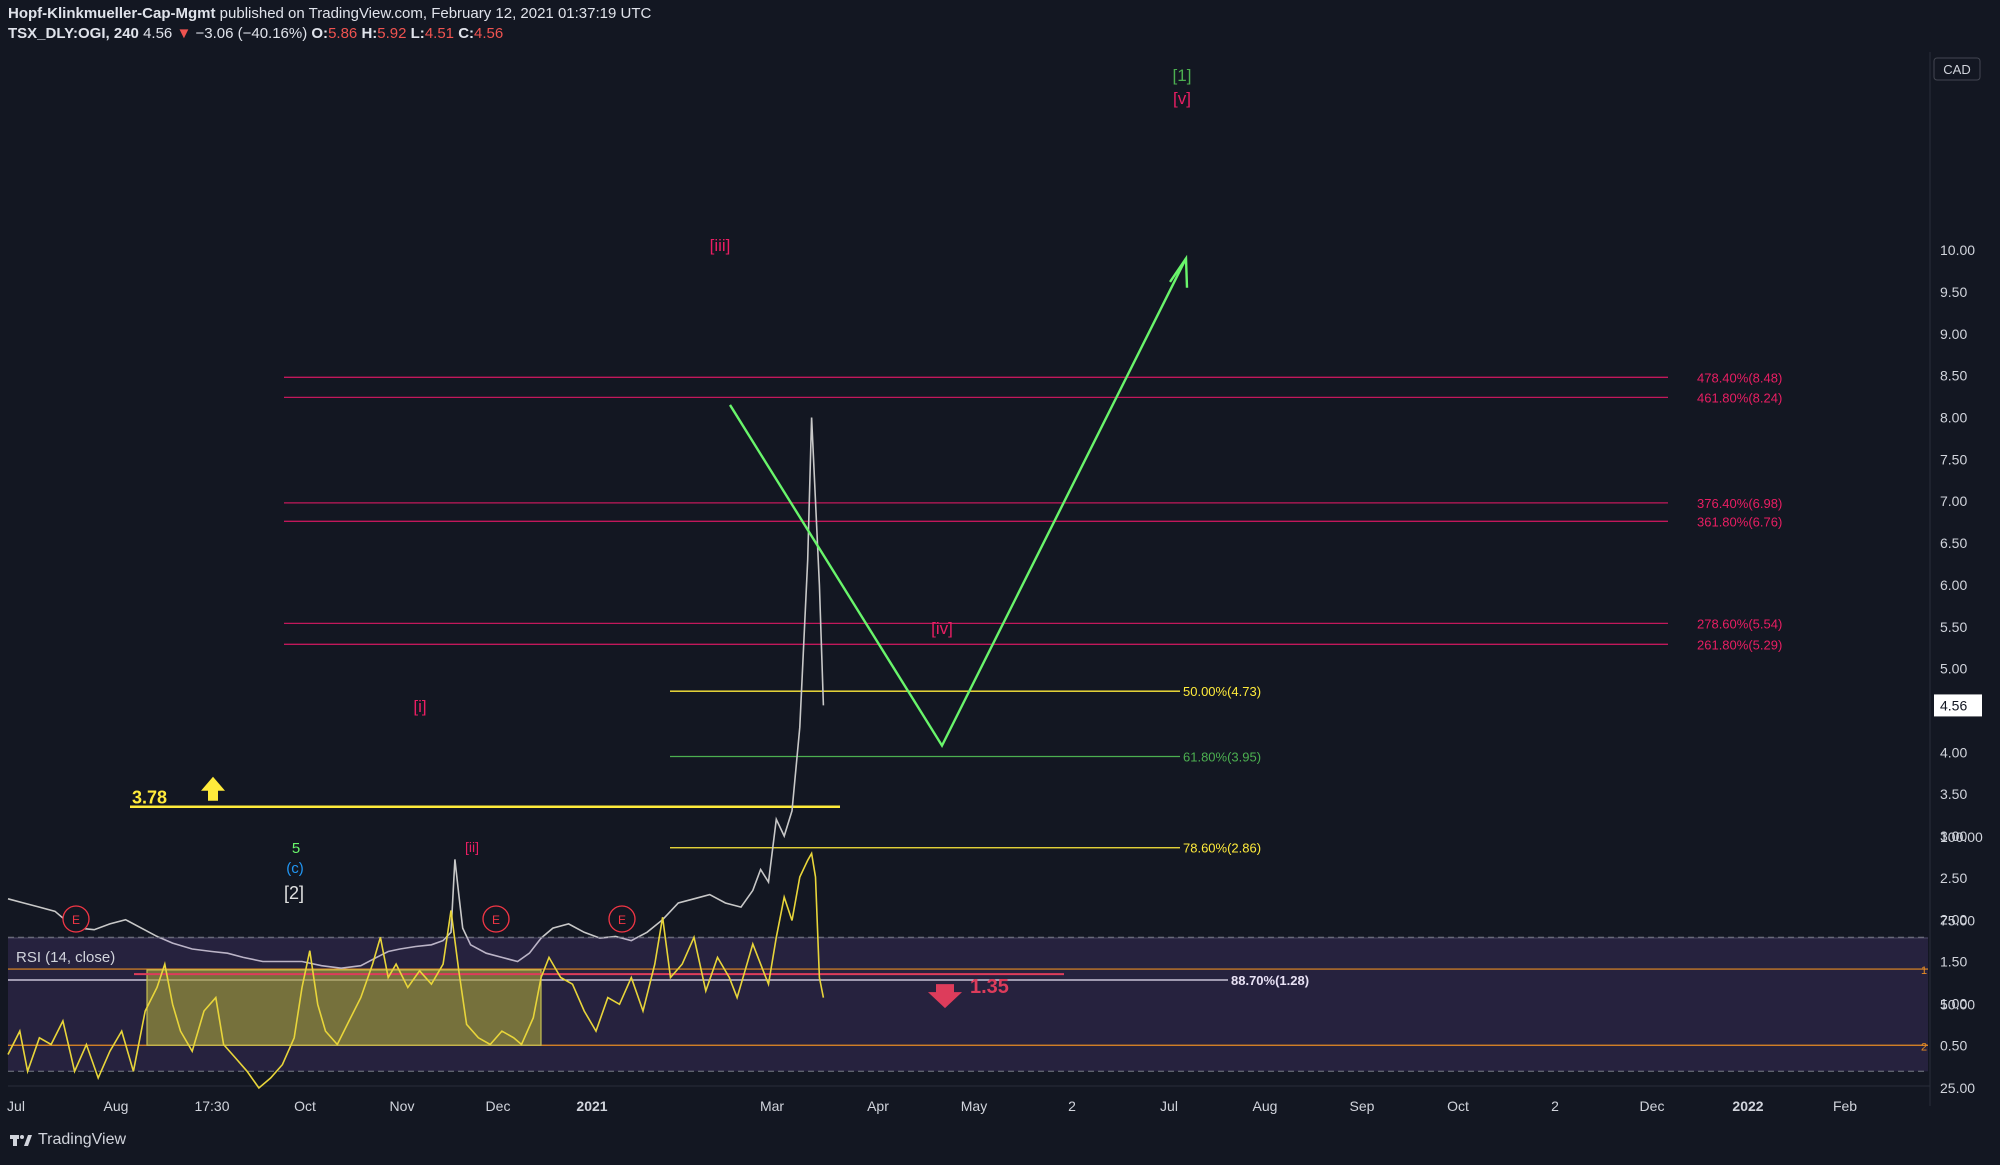 The height and width of the screenshot is (1165, 2000). I want to click on fib-retrace-label: 50.00%(4.73), so click(1222, 691).